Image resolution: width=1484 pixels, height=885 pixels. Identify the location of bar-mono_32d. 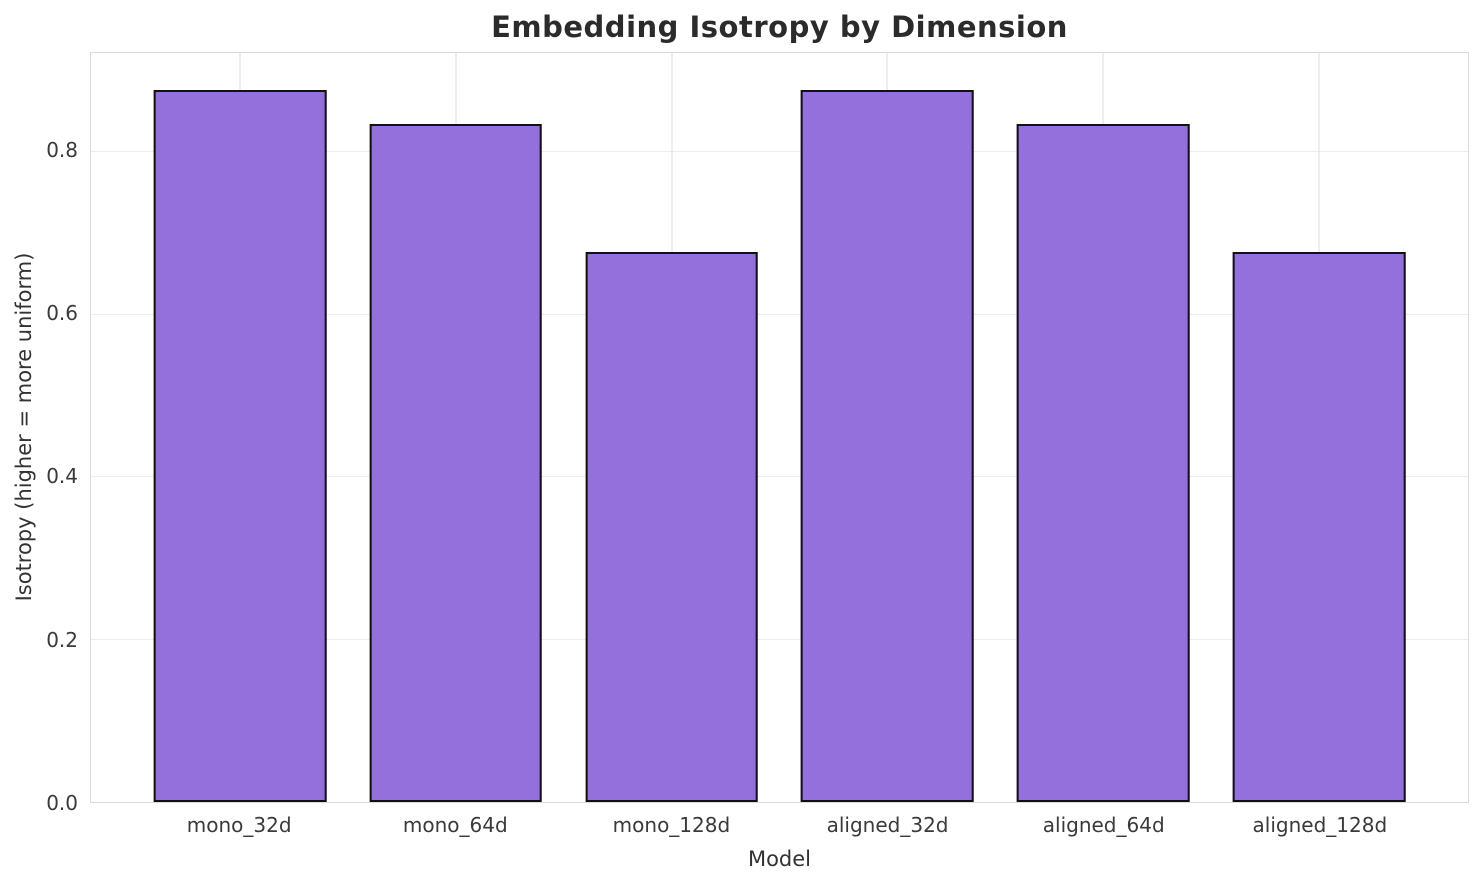
(240, 445).